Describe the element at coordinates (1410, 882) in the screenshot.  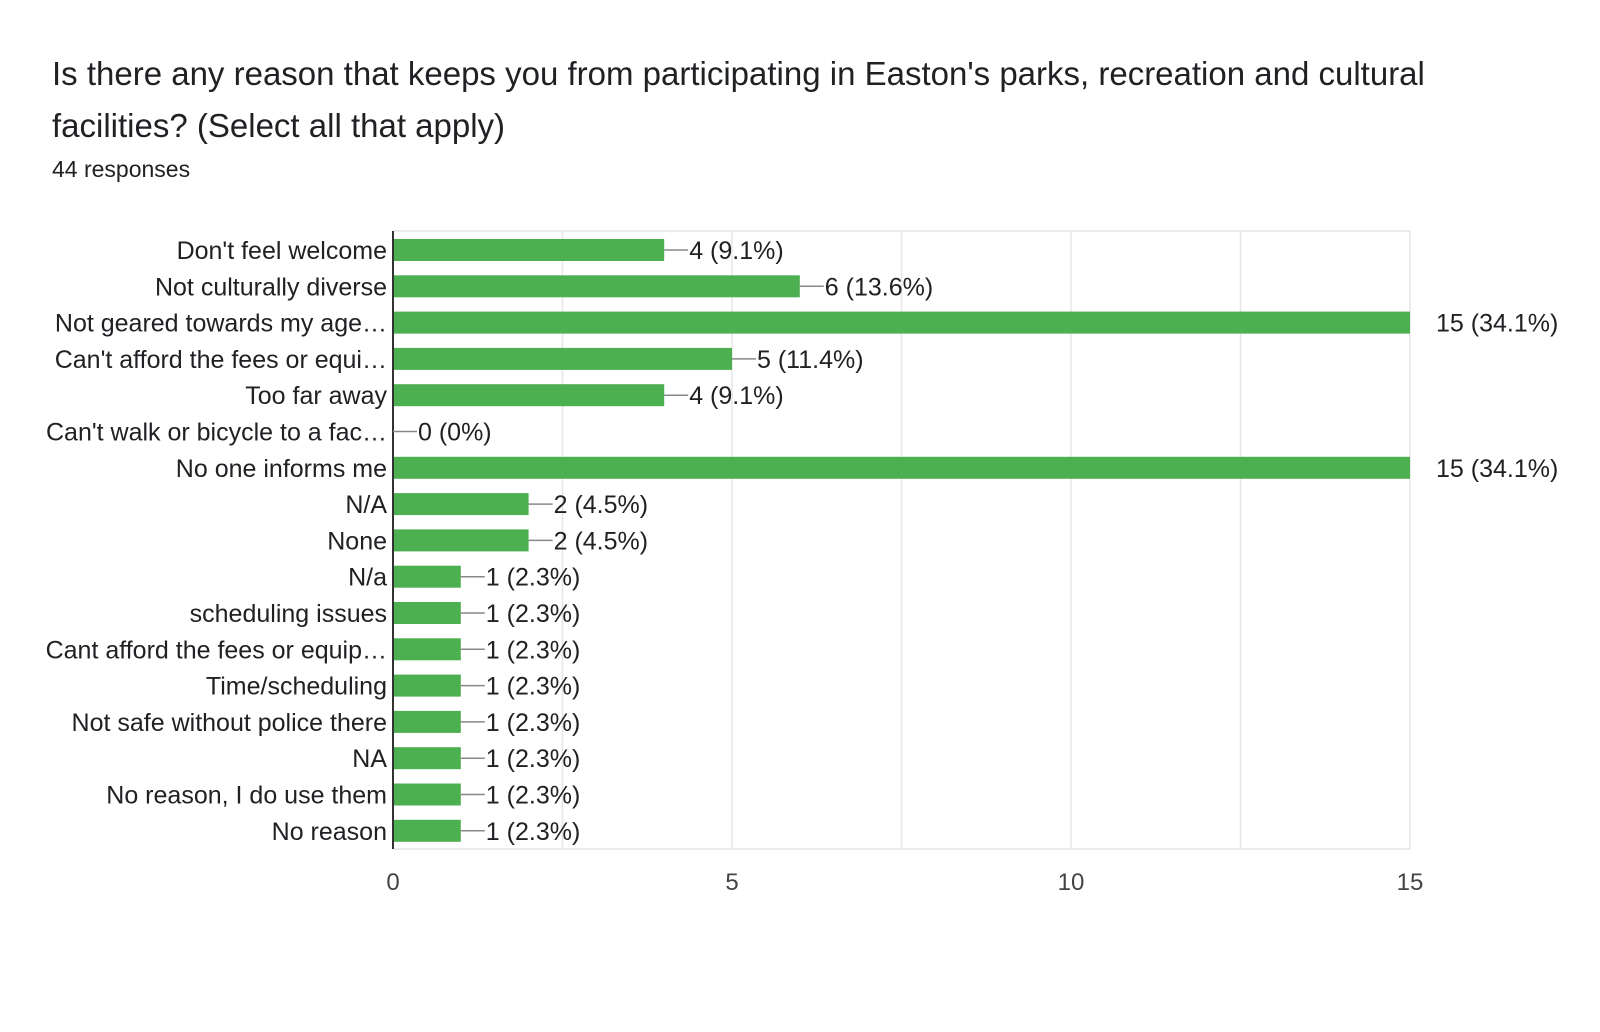
I see `x-tick-label: 15` at that location.